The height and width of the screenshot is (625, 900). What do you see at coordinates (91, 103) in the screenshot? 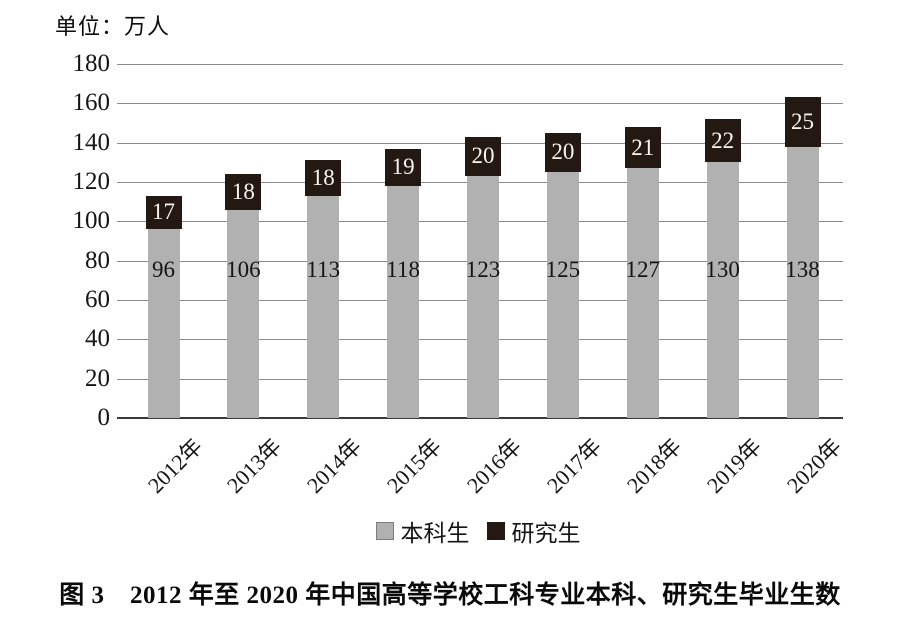
I see `y-tick-label-160: 160` at bounding box center [91, 103].